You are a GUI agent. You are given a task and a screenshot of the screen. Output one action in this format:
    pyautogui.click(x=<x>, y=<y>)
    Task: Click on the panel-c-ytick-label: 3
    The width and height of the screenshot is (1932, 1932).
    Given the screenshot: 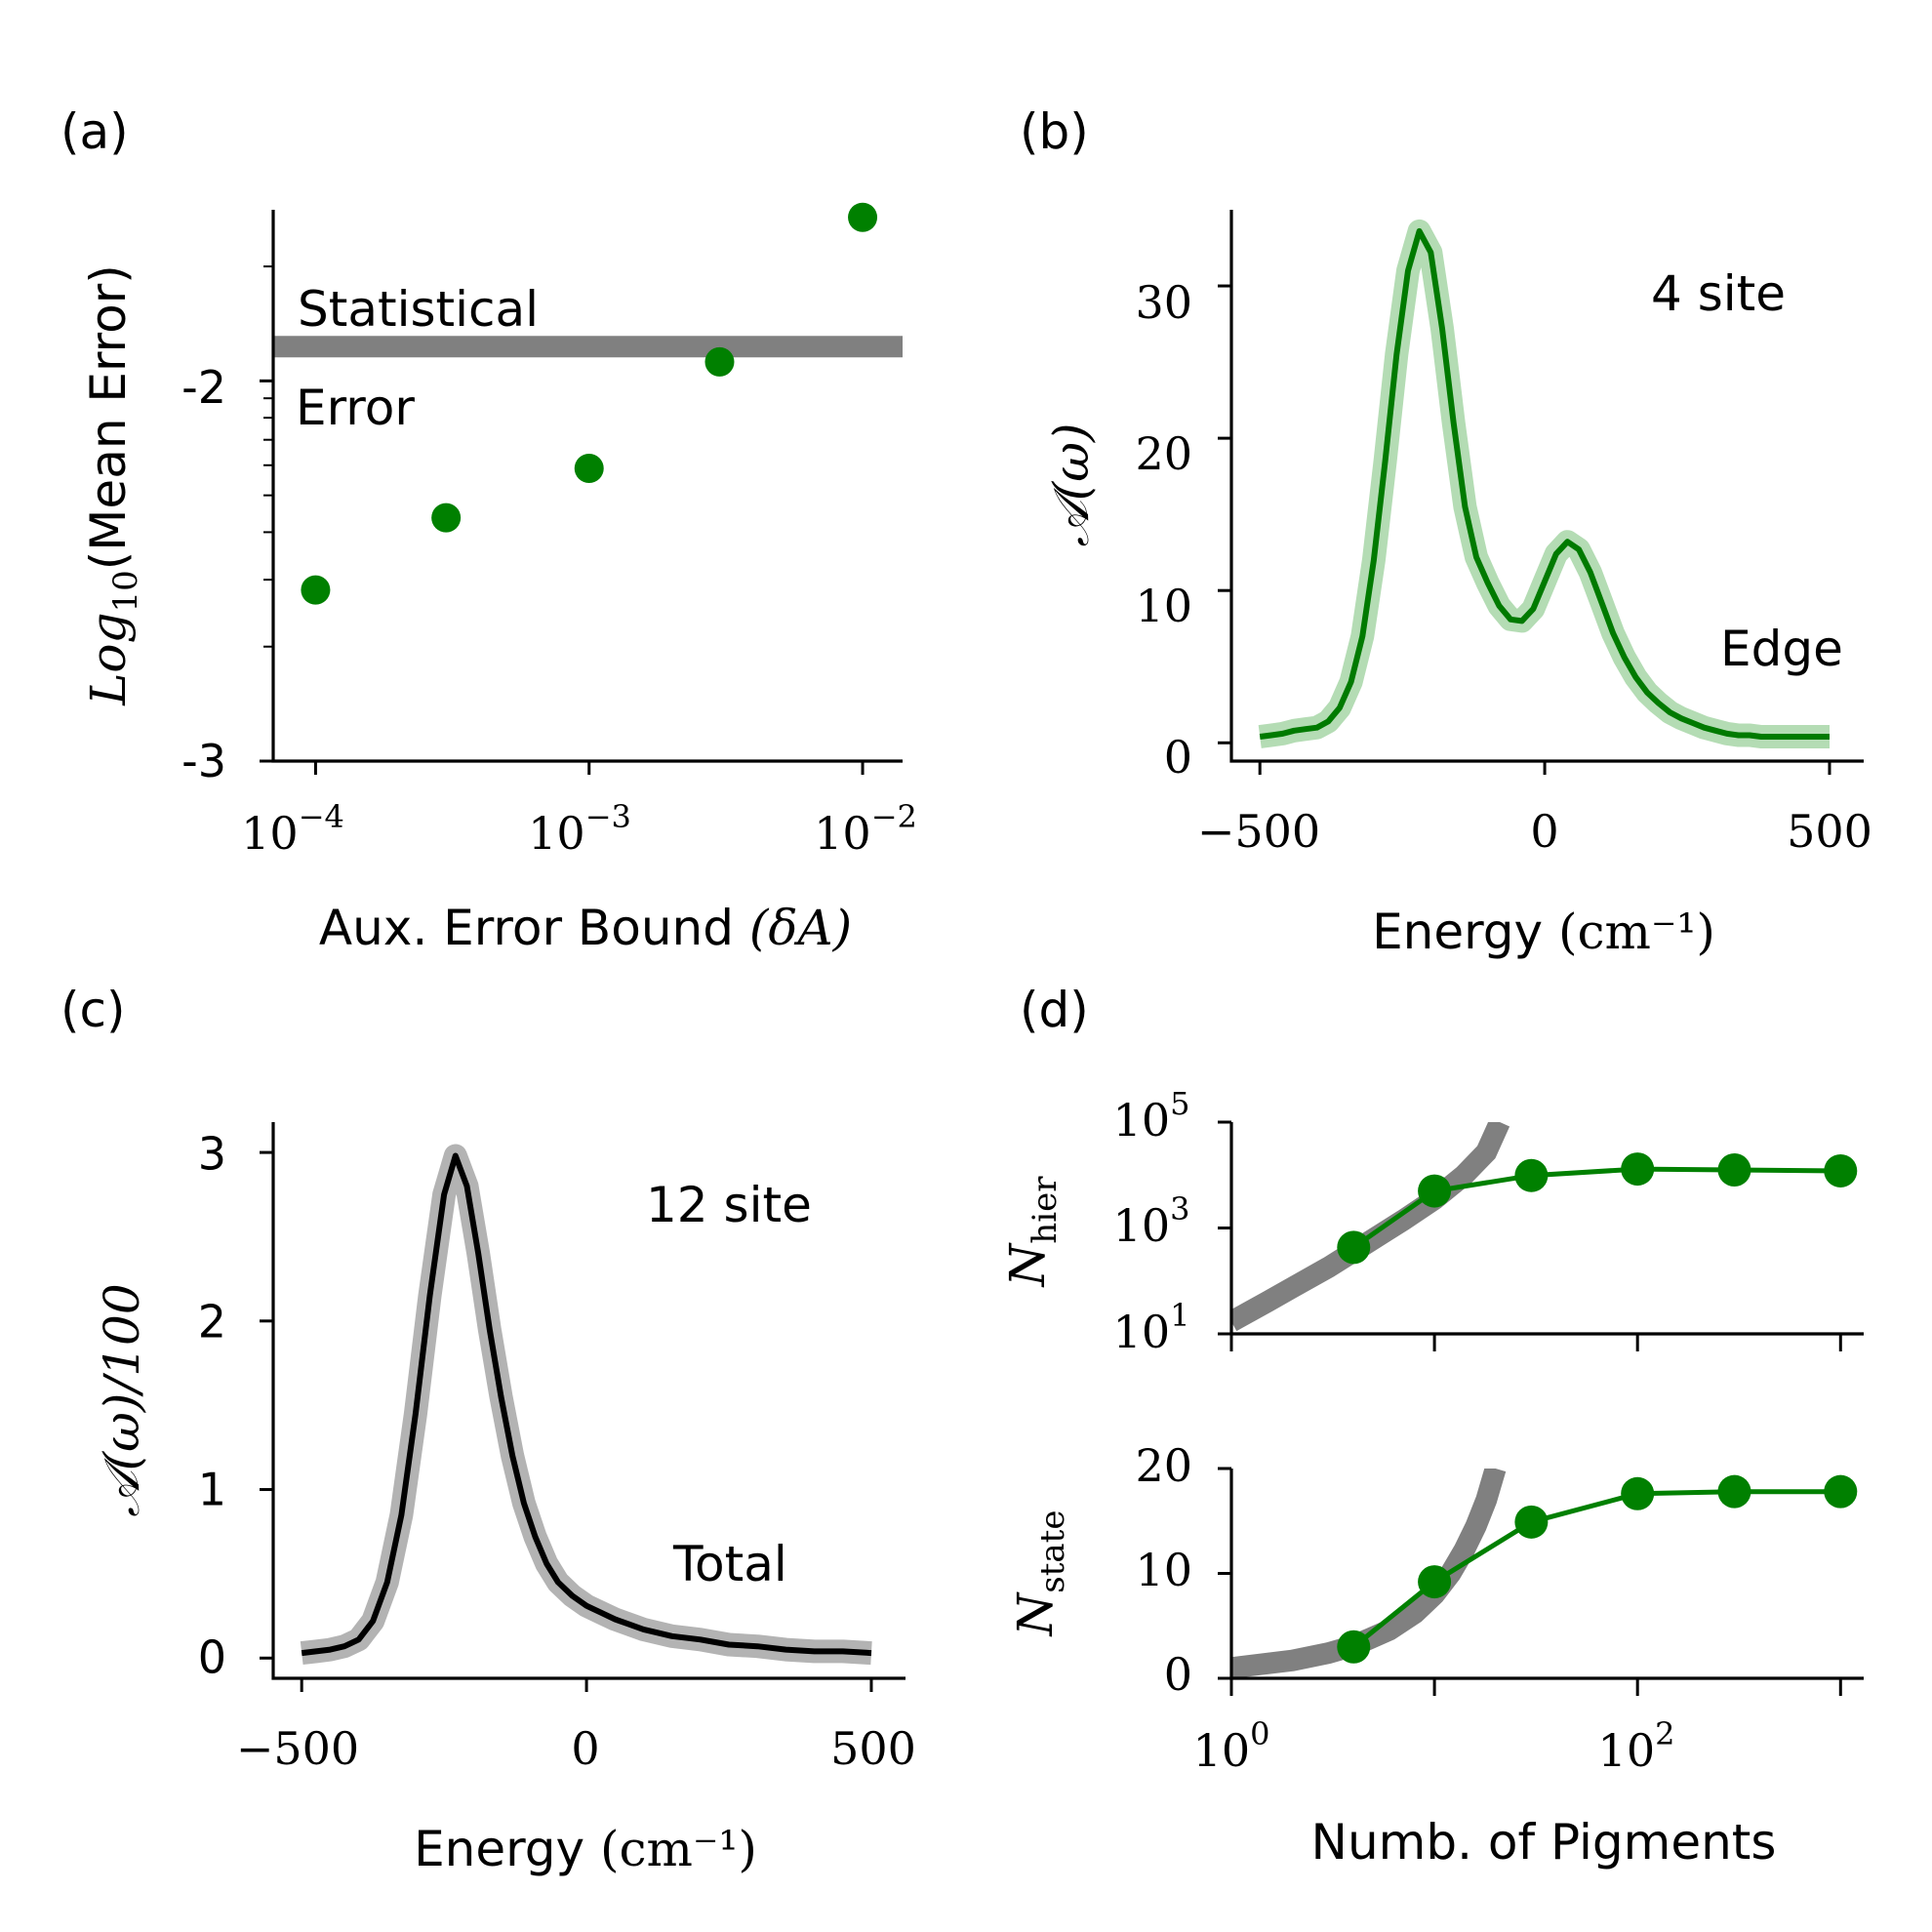 What is the action you would take?
    pyautogui.click(x=212, y=1154)
    